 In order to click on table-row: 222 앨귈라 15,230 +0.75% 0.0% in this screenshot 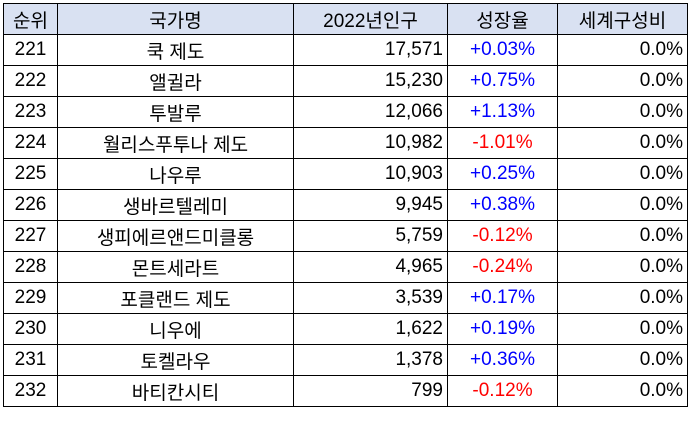, I will do `click(345, 81)`.